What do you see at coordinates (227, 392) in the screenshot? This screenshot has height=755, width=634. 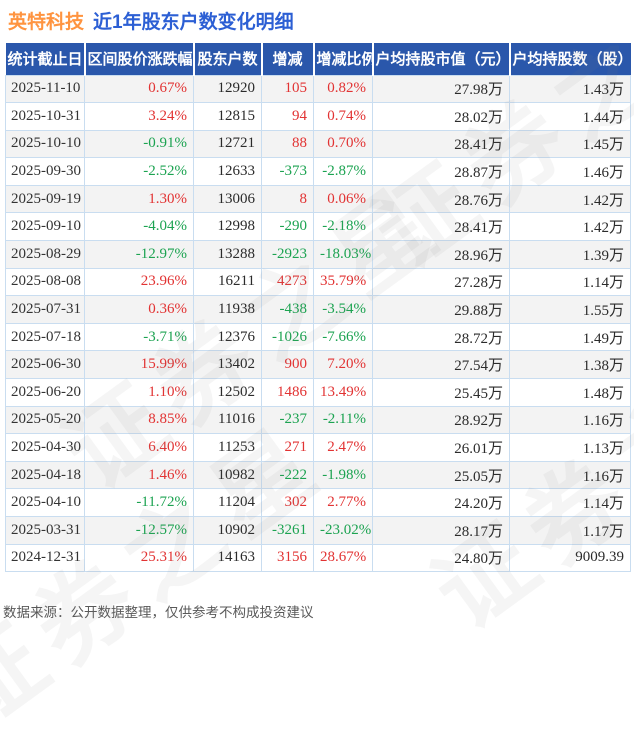 I see `holder-count-cell: 12502` at bounding box center [227, 392].